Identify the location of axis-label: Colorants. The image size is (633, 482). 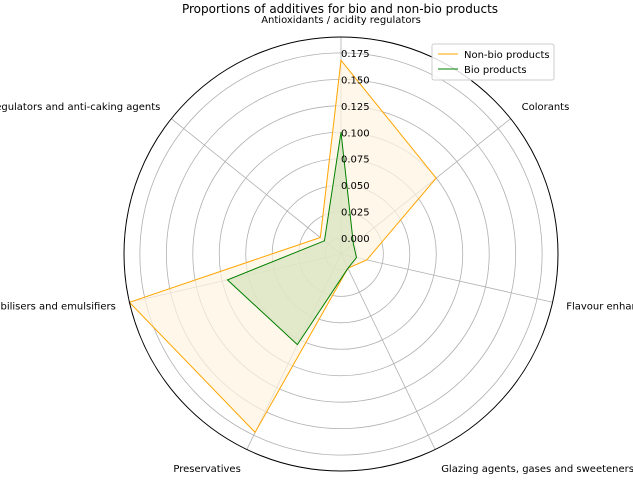
(546, 107).